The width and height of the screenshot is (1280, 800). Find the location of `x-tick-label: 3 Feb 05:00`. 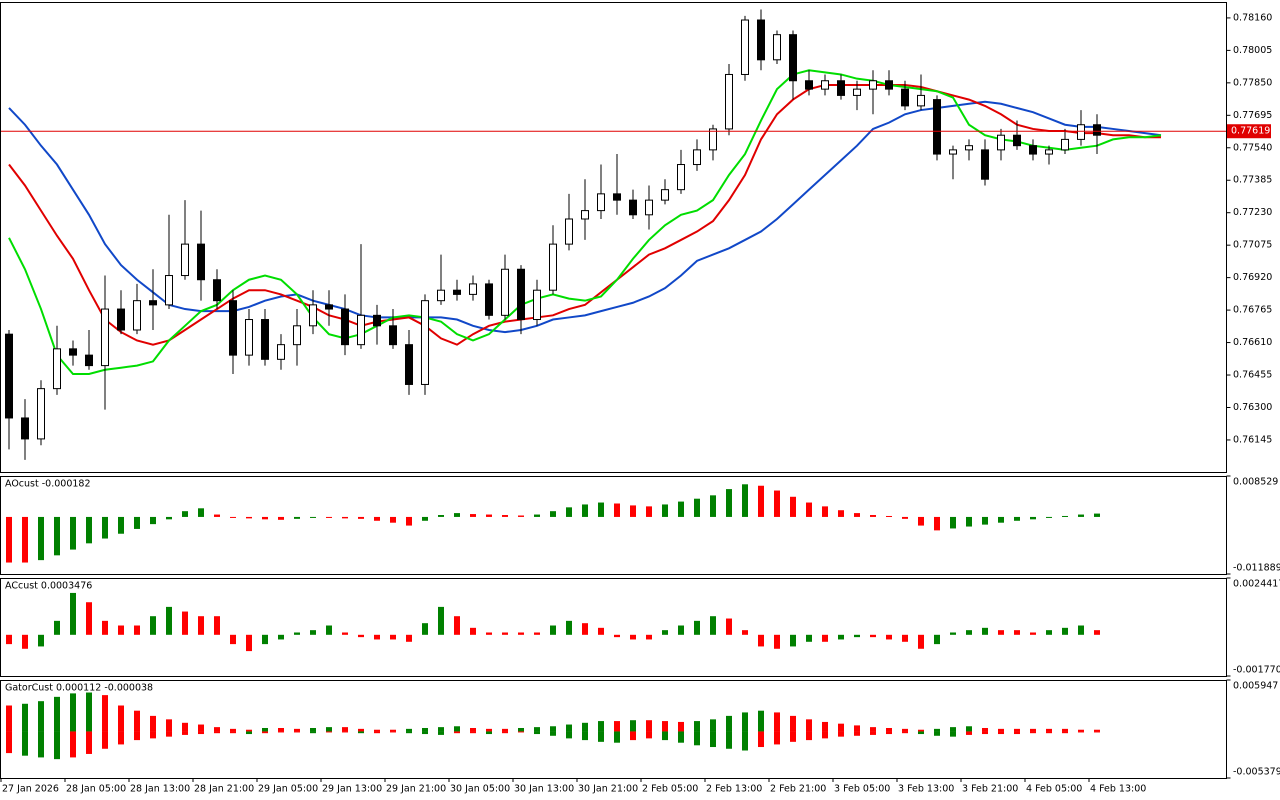

x-tick-label: 3 Feb 05:00 is located at coordinates (862, 789).